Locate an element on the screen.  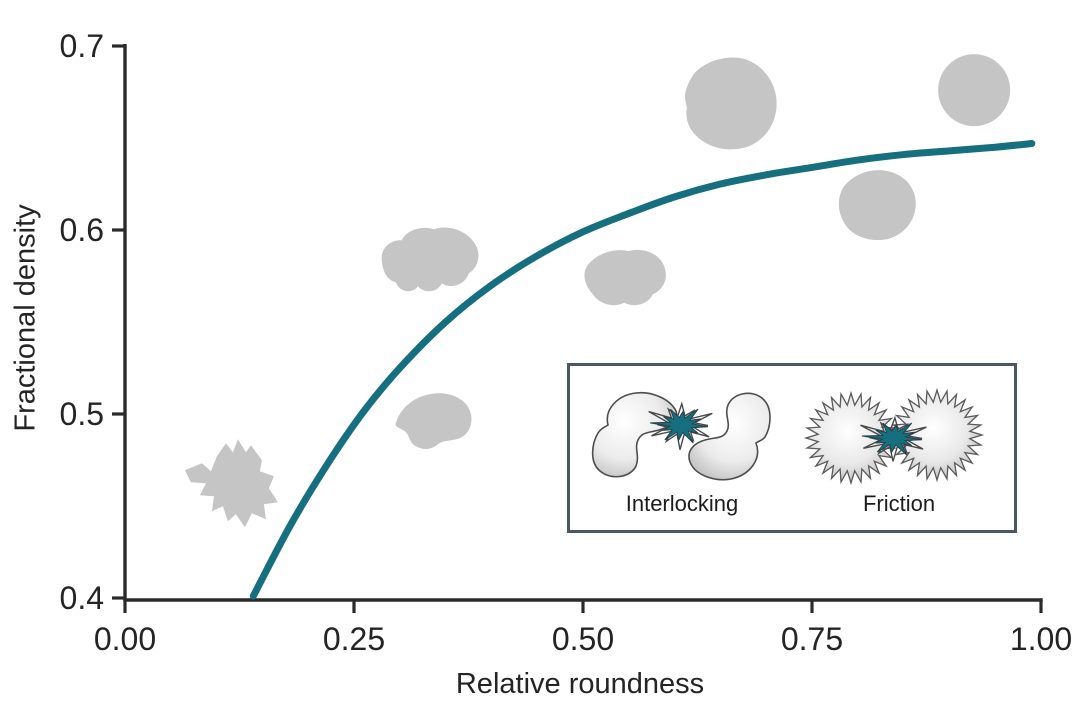
y-tick-label: 0.6 is located at coordinates (82, 230).